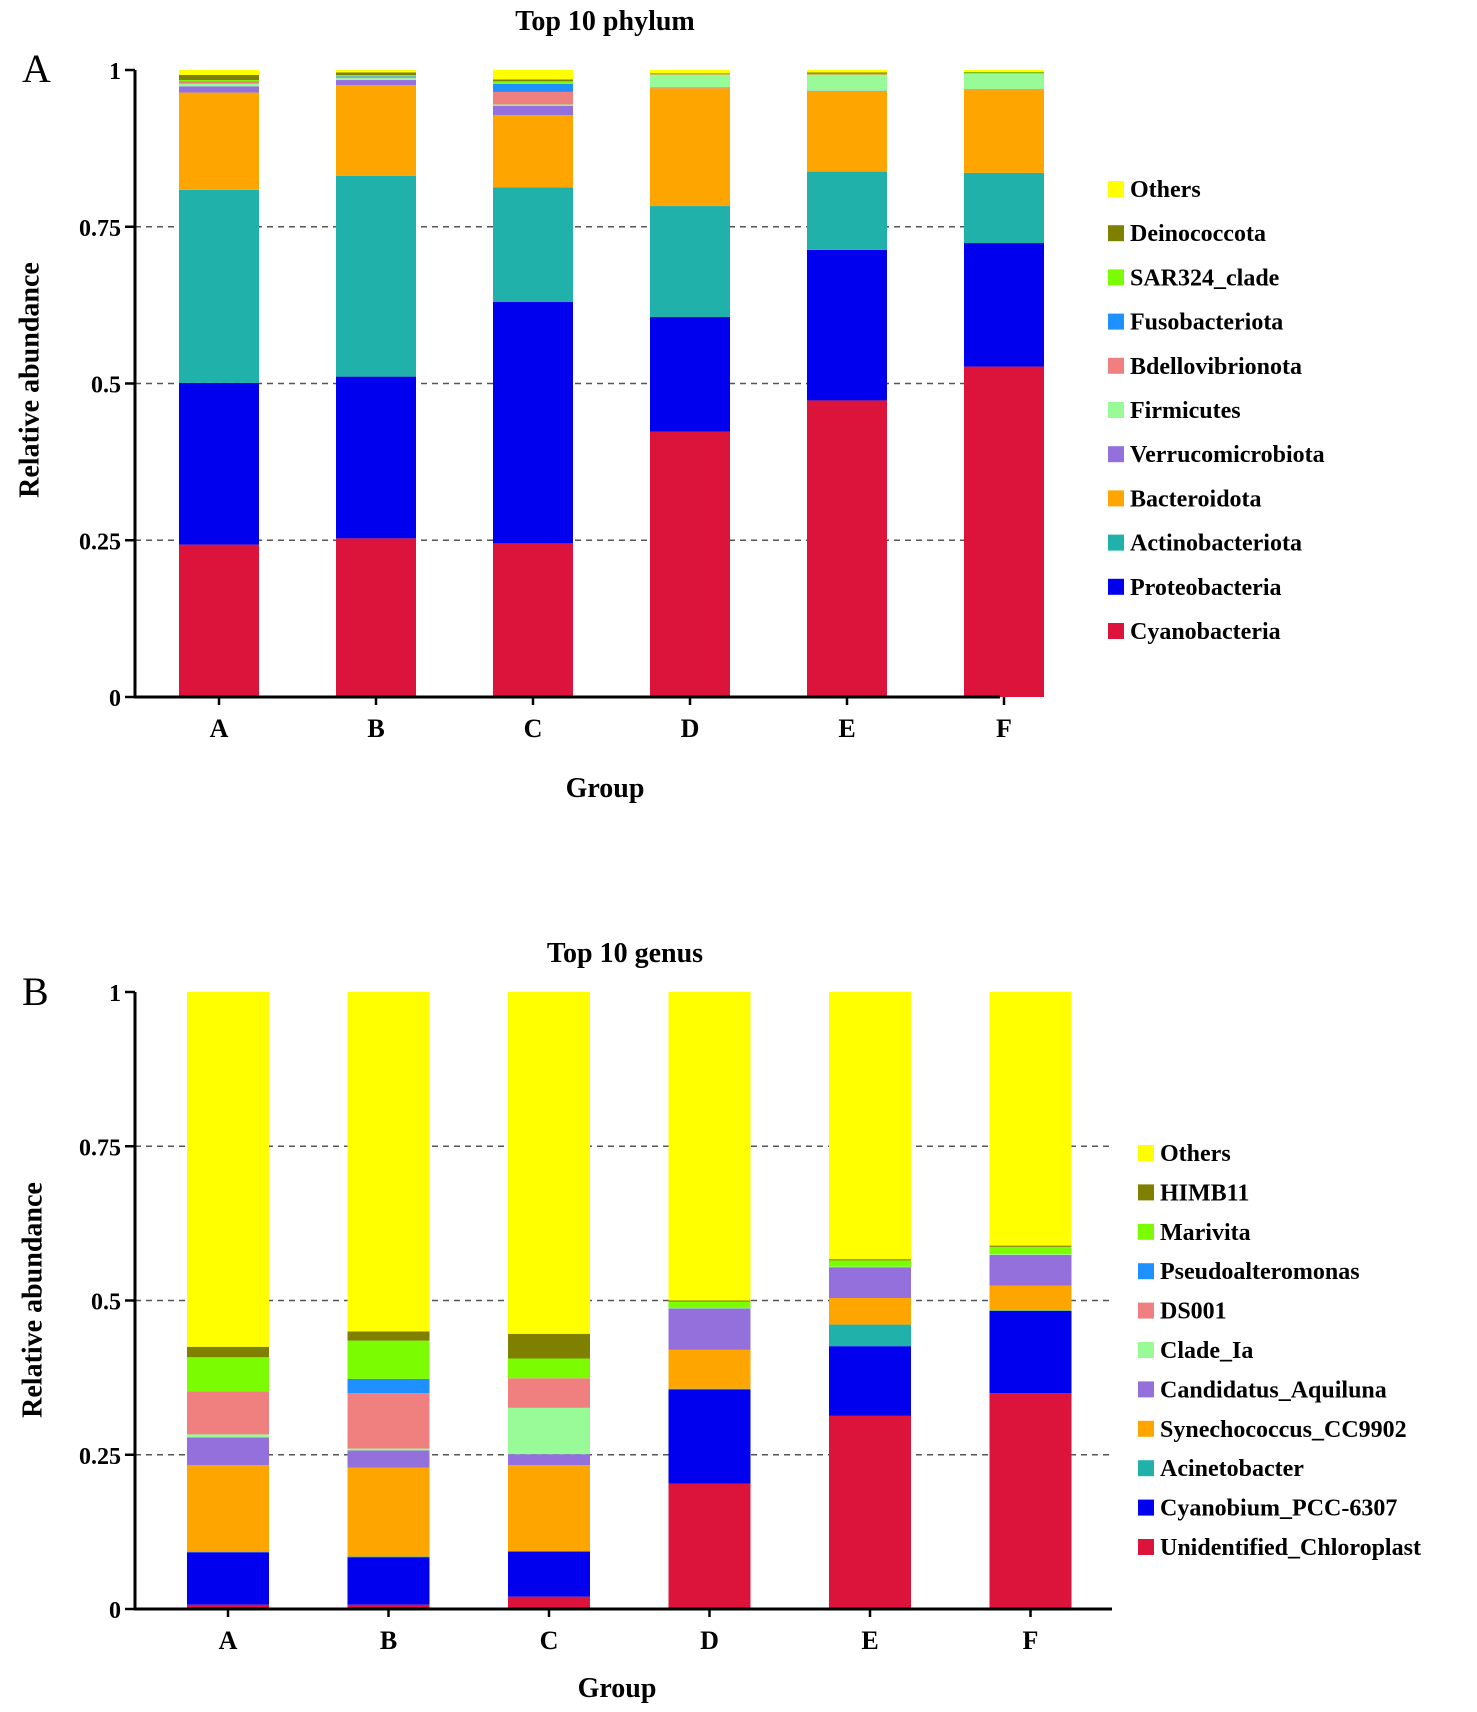 The height and width of the screenshot is (1712, 1477). What do you see at coordinates (549, 1346) in the screenshot?
I see `p2-bar-C-himb11` at bounding box center [549, 1346].